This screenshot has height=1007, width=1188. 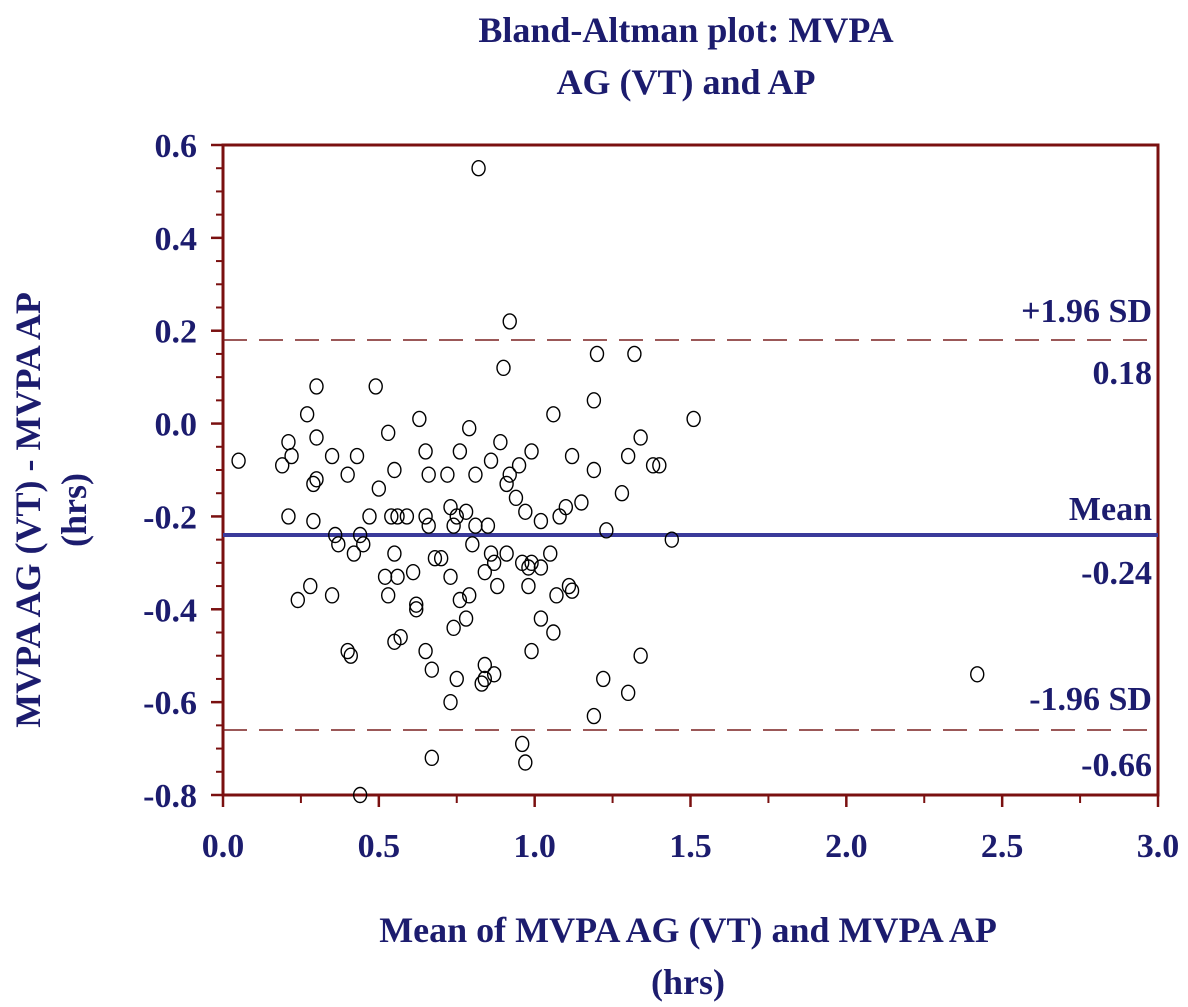 What do you see at coordinates (176, 146) in the screenshot?
I see `y-tick-label: 0.6` at bounding box center [176, 146].